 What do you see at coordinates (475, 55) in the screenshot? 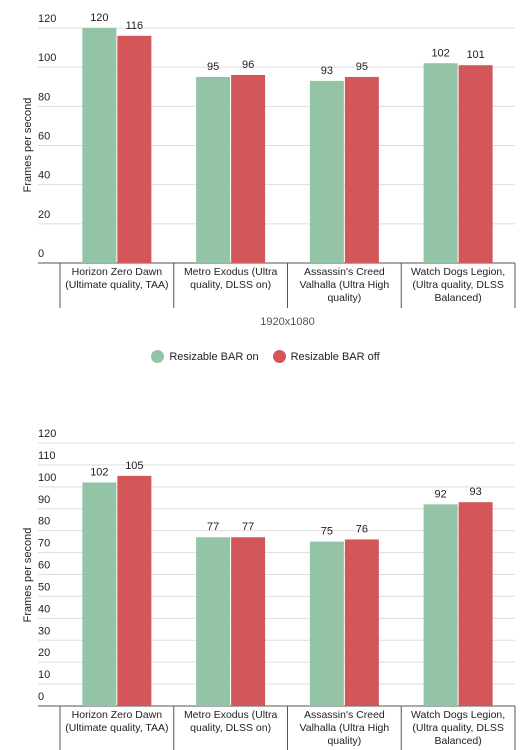
I see `value-label: 101` at bounding box center [475, 55].